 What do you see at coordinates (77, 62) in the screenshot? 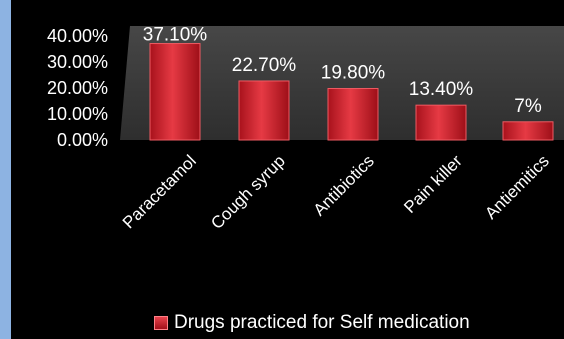
I see `y-tick-label: 30.00%` at bounding box center [77, 62].